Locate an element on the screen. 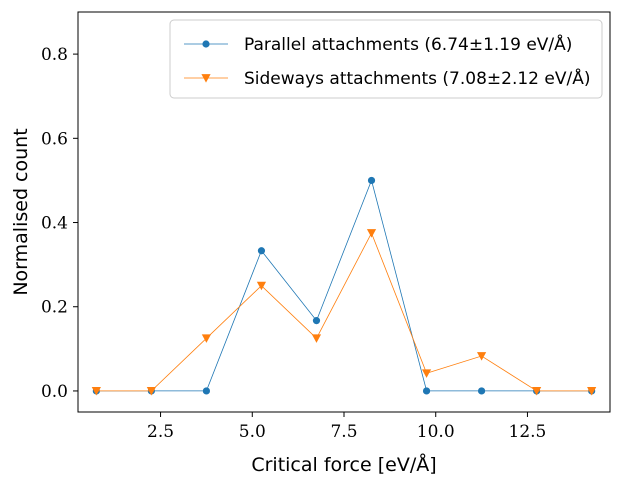 The width and height of the screenshot is (618, 477). y-axis-label: Normalised count is located at coordinates (21, 211).